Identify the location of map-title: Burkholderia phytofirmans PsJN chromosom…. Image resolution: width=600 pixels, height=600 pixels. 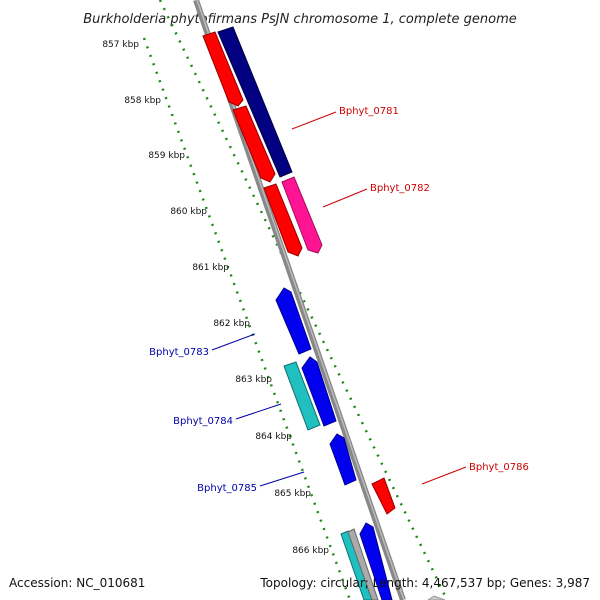
(300, 19).